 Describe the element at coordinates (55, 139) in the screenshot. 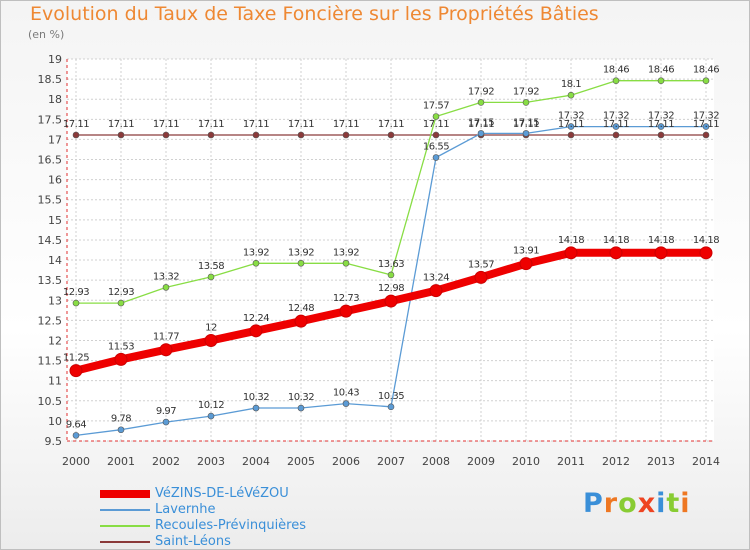

I see `y-tick-label: 17` at that location.